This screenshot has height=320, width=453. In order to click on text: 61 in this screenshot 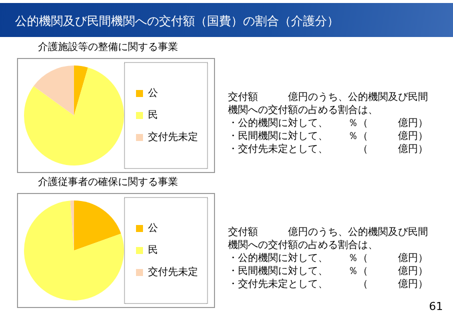, I will do `click(436, 306)`.